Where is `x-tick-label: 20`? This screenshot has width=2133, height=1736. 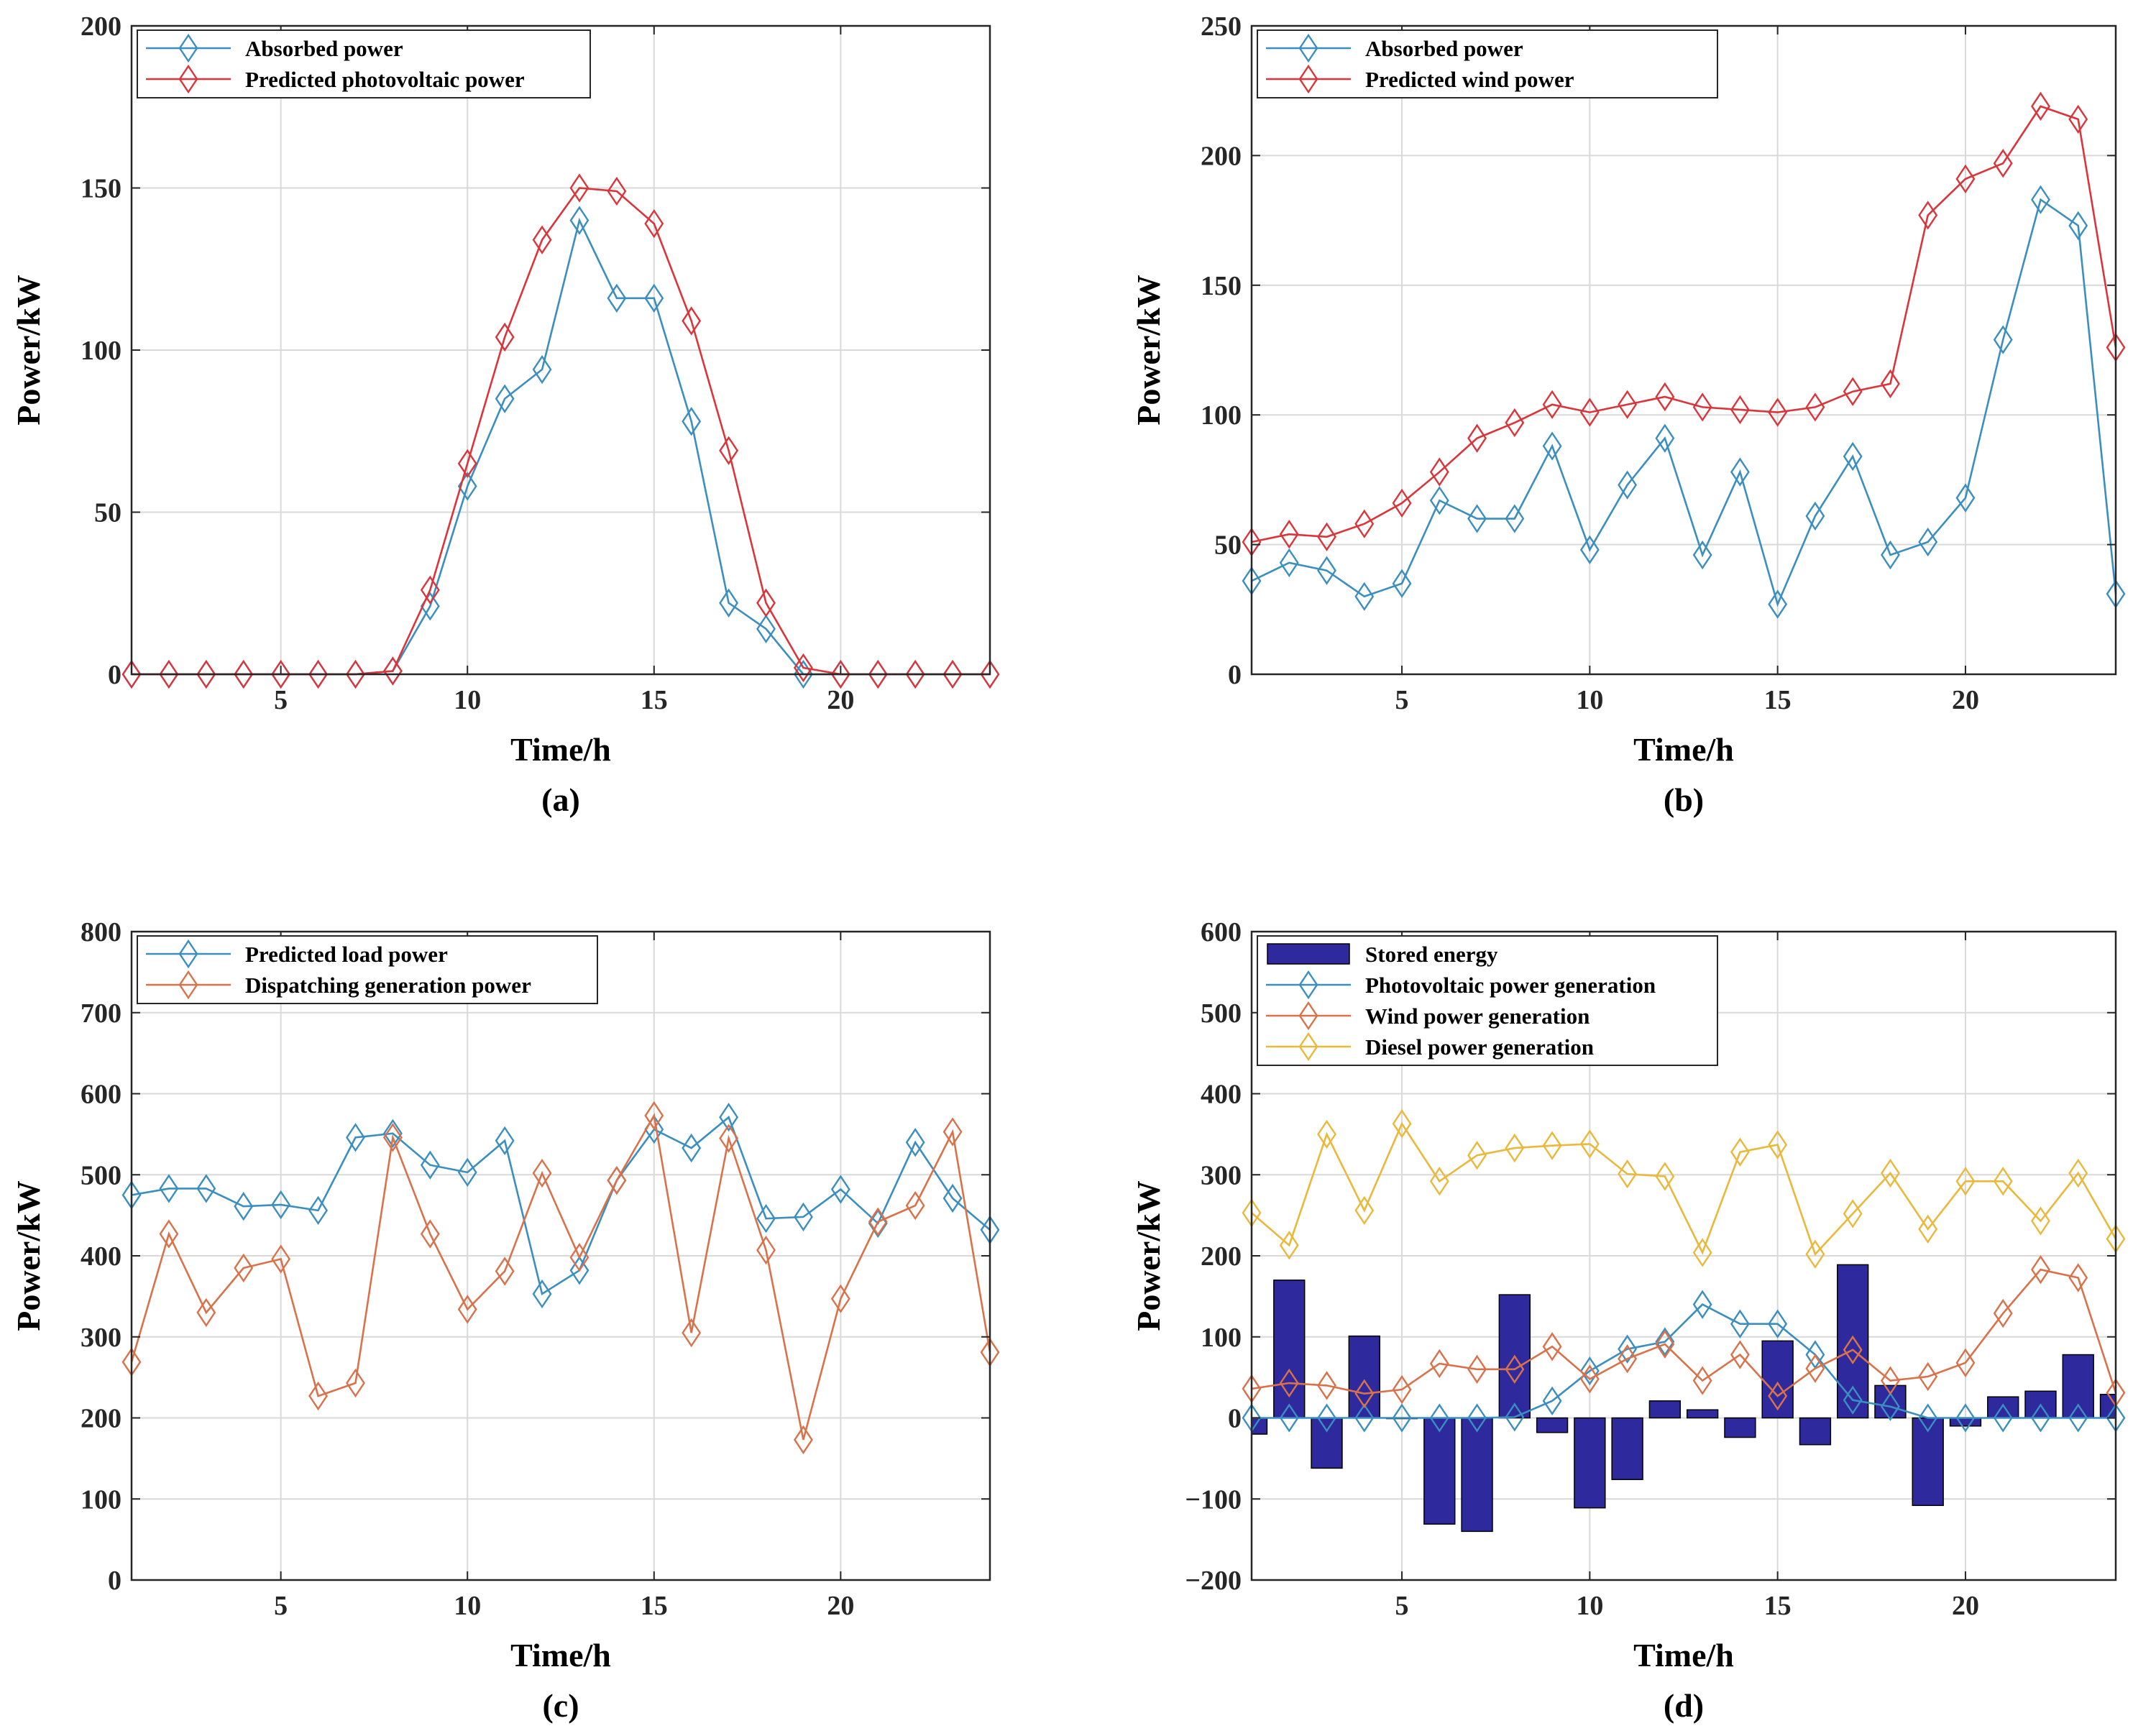 x-tick-label: 20 is located at coordinates (1966, 1606).